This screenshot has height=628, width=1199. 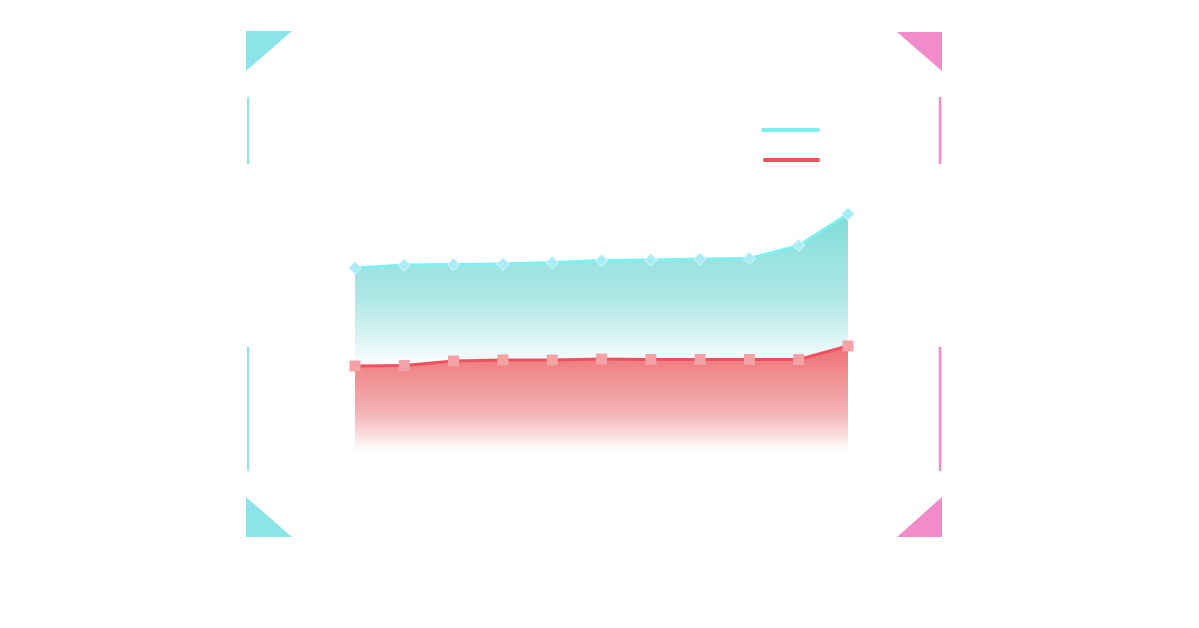 I want to click on frame-corner-top-right, so click(x=919, y=51).